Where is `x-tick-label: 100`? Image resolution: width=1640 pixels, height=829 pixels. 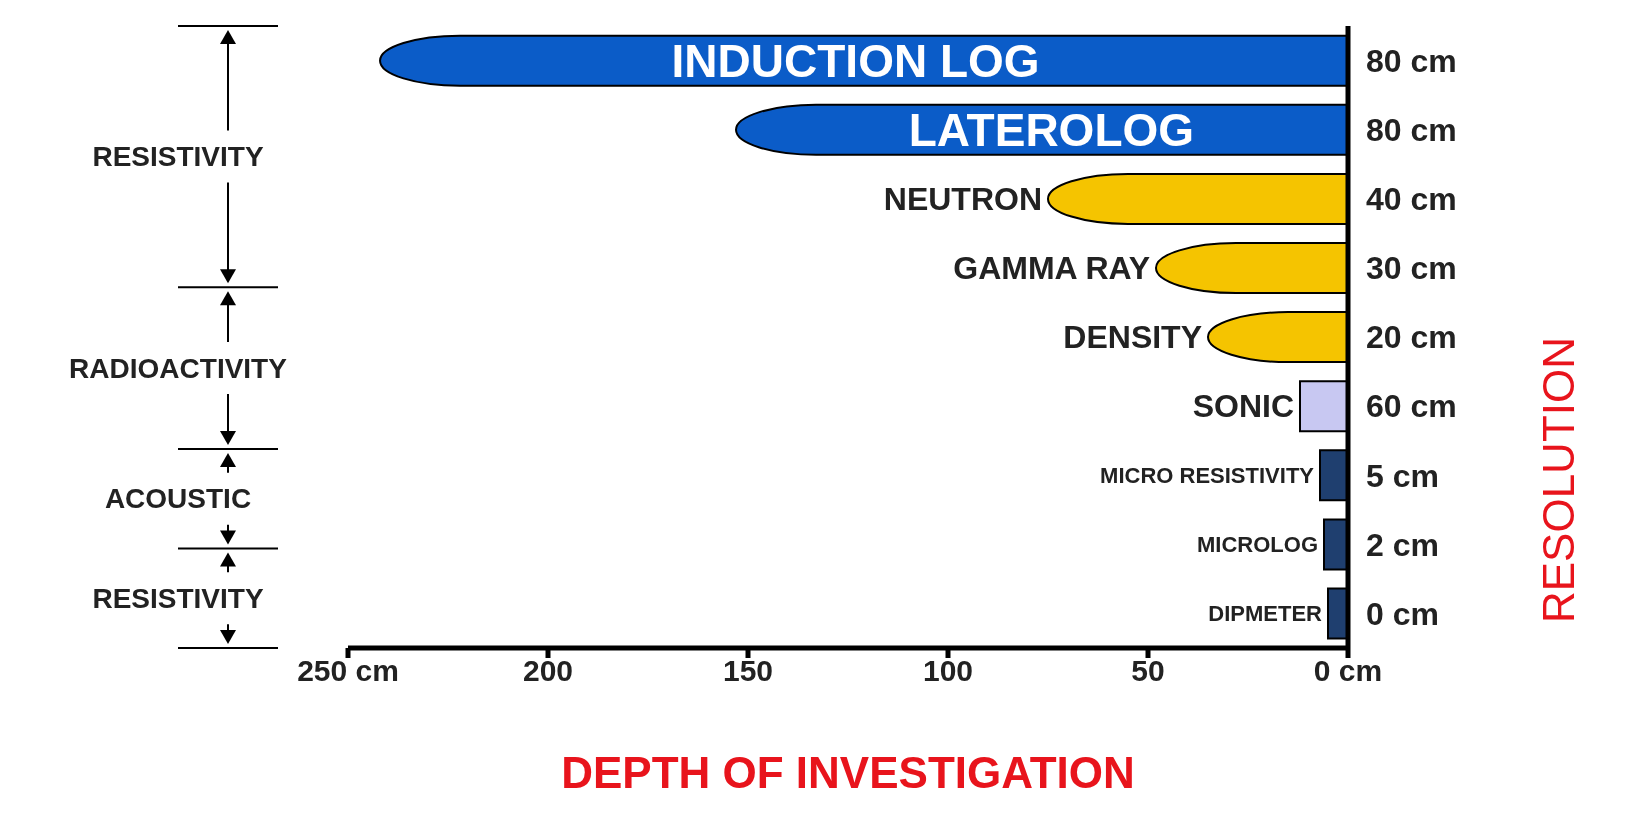 x-tick-label: 100 is located at coordinates (948, 671).